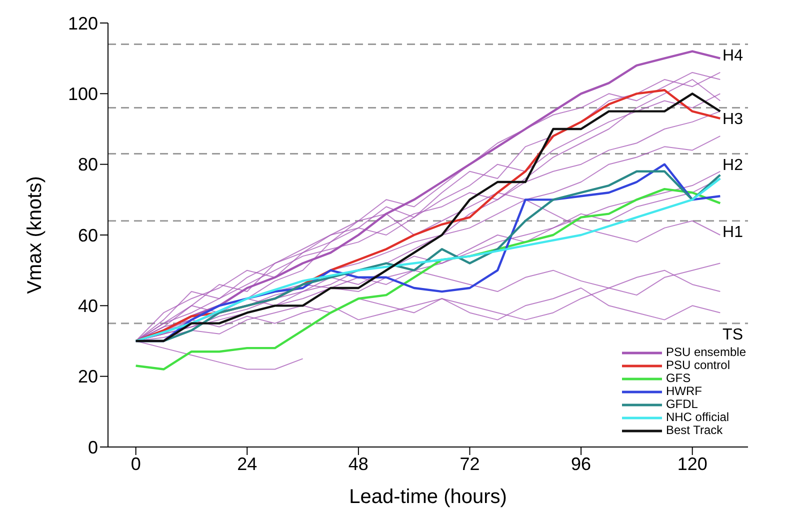  I want to click on y-tick-label: 20, so click(88, 376).